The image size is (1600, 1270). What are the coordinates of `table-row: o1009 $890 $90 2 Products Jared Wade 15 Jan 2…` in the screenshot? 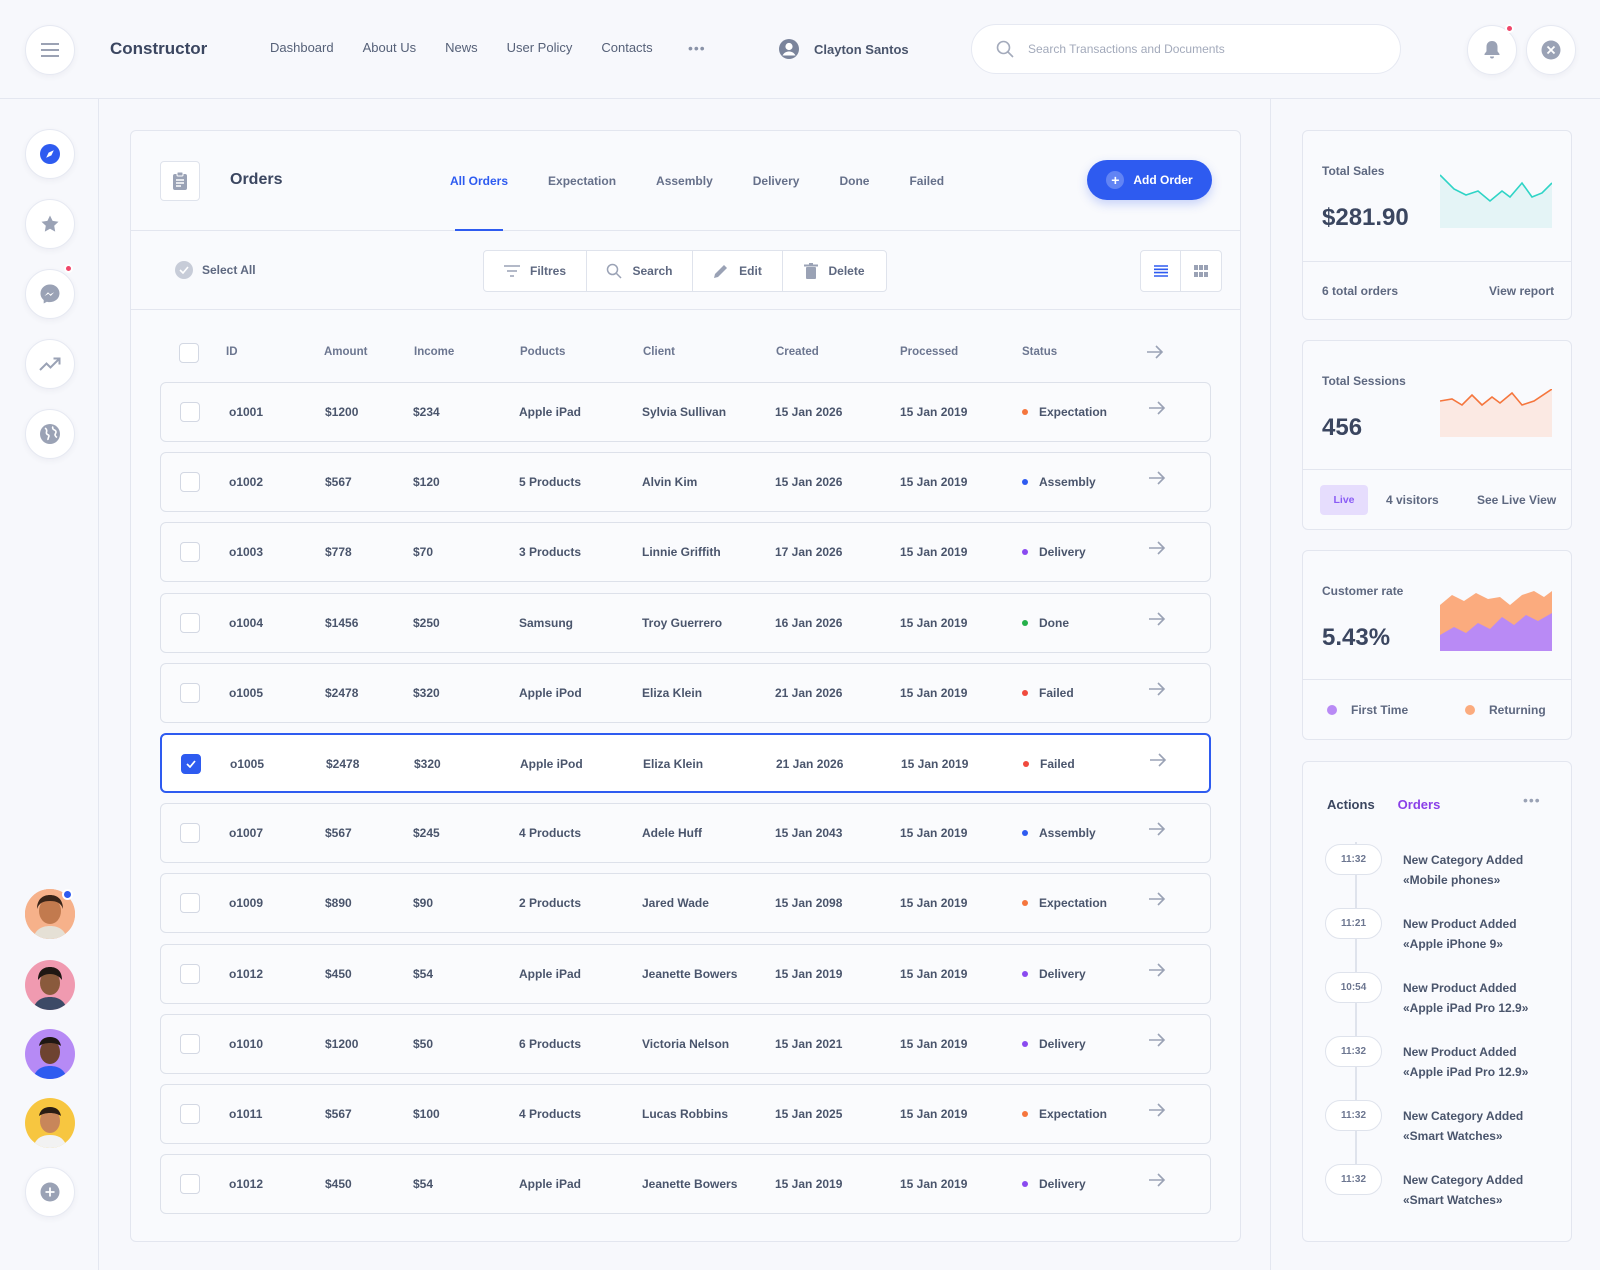 It's located at (685, 903).